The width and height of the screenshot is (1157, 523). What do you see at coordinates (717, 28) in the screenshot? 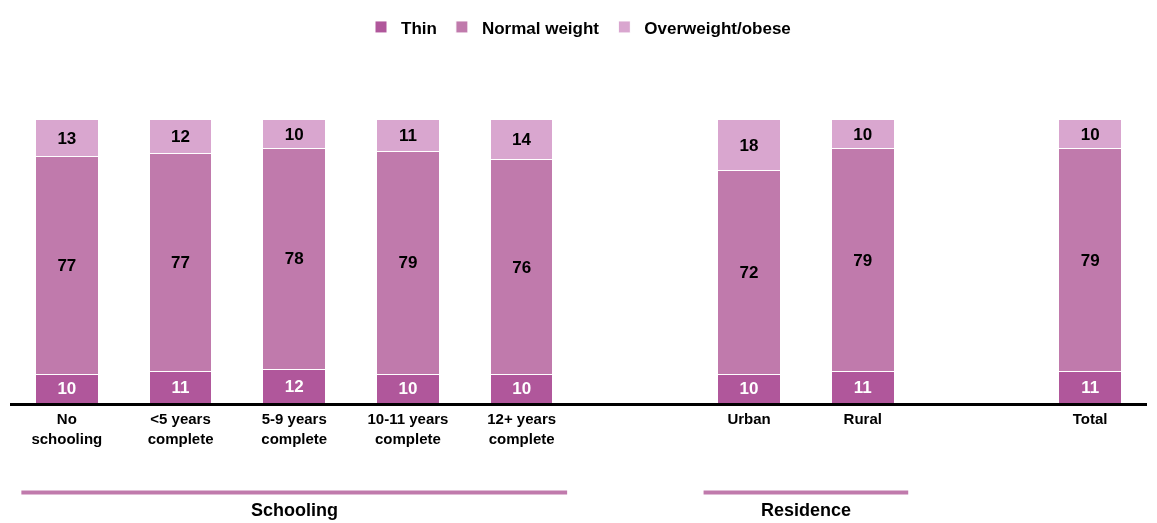
I see `legend-label: Overweight/obese` at bounding box center [717, 28].